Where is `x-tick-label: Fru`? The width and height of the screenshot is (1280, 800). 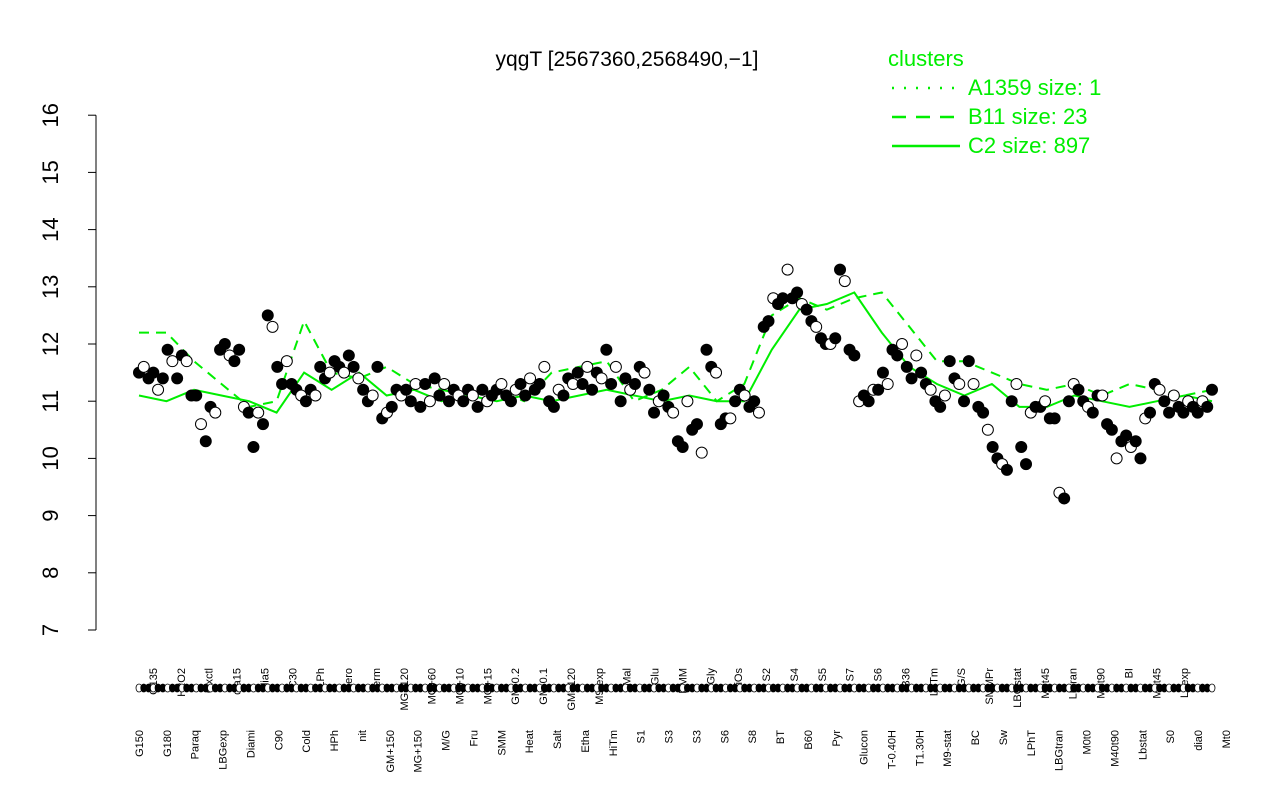 x-tick-label: Fru is located at coordinates (474, 738).